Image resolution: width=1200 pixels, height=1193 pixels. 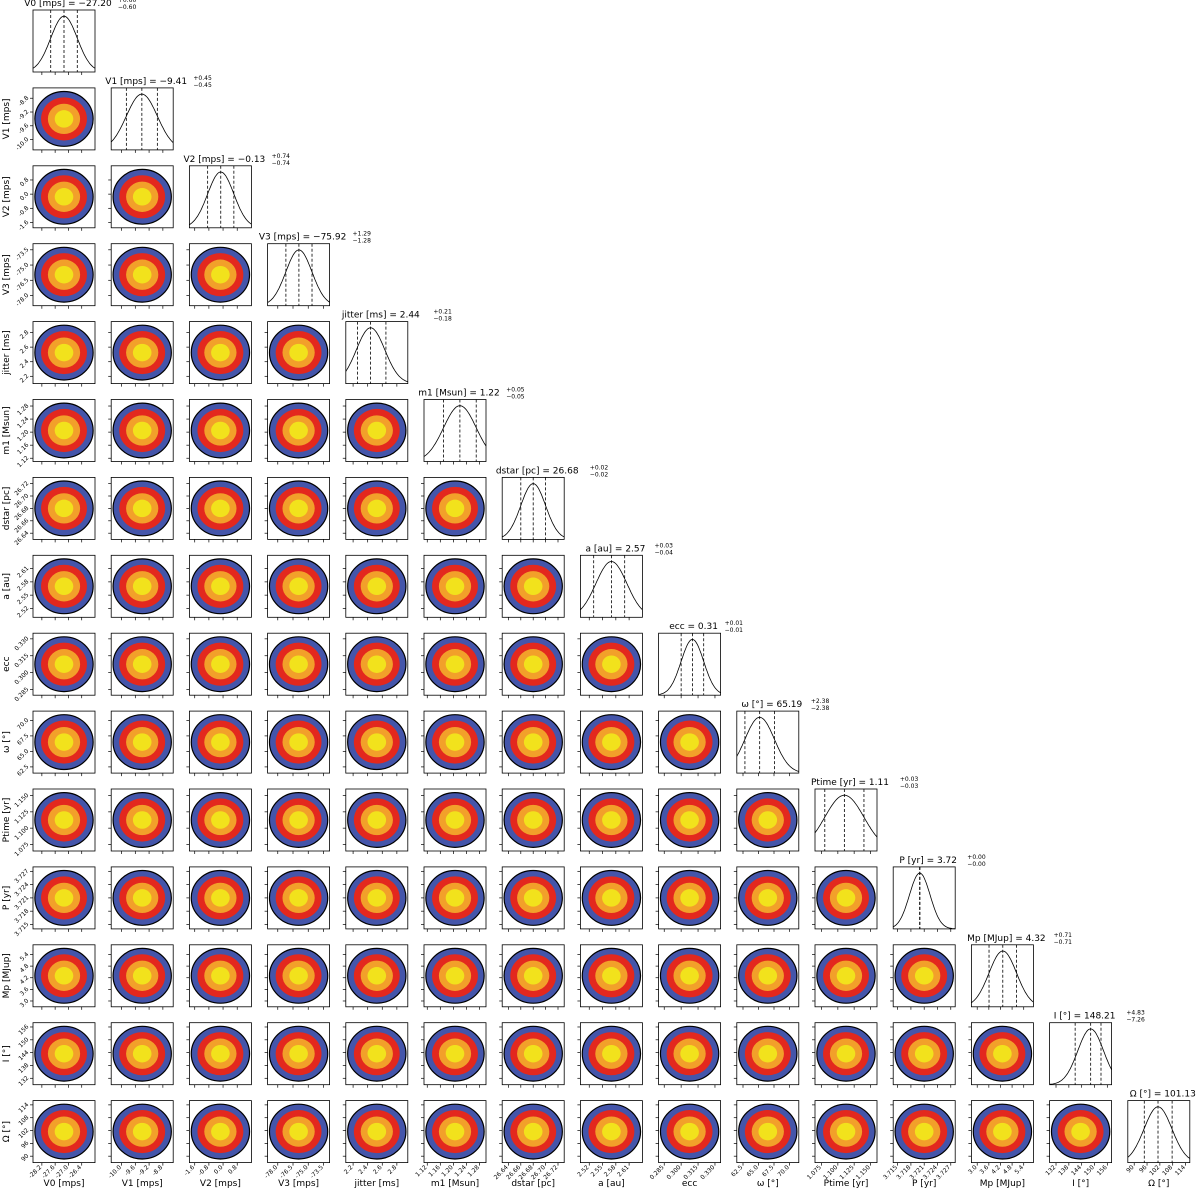 What do you see at coordinates (664, 545) in the screenshot?
I see `title-plus: +0.03` at bounding box center [664, 545].